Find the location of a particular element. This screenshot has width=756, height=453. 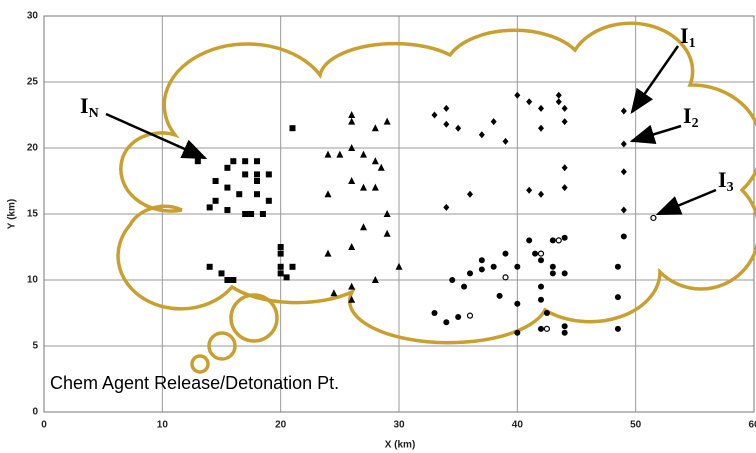

annotation-subscript: N is located at coordinates (94, 113).